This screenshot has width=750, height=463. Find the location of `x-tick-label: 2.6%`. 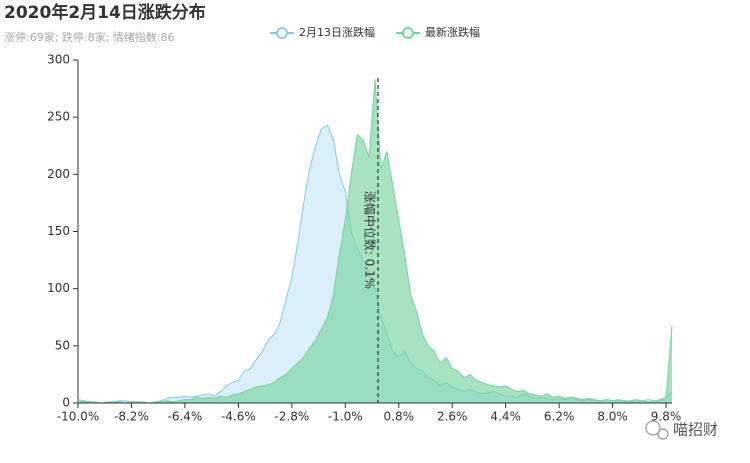

x-tick-label: 2.6% is located at coordinates (452, 417).